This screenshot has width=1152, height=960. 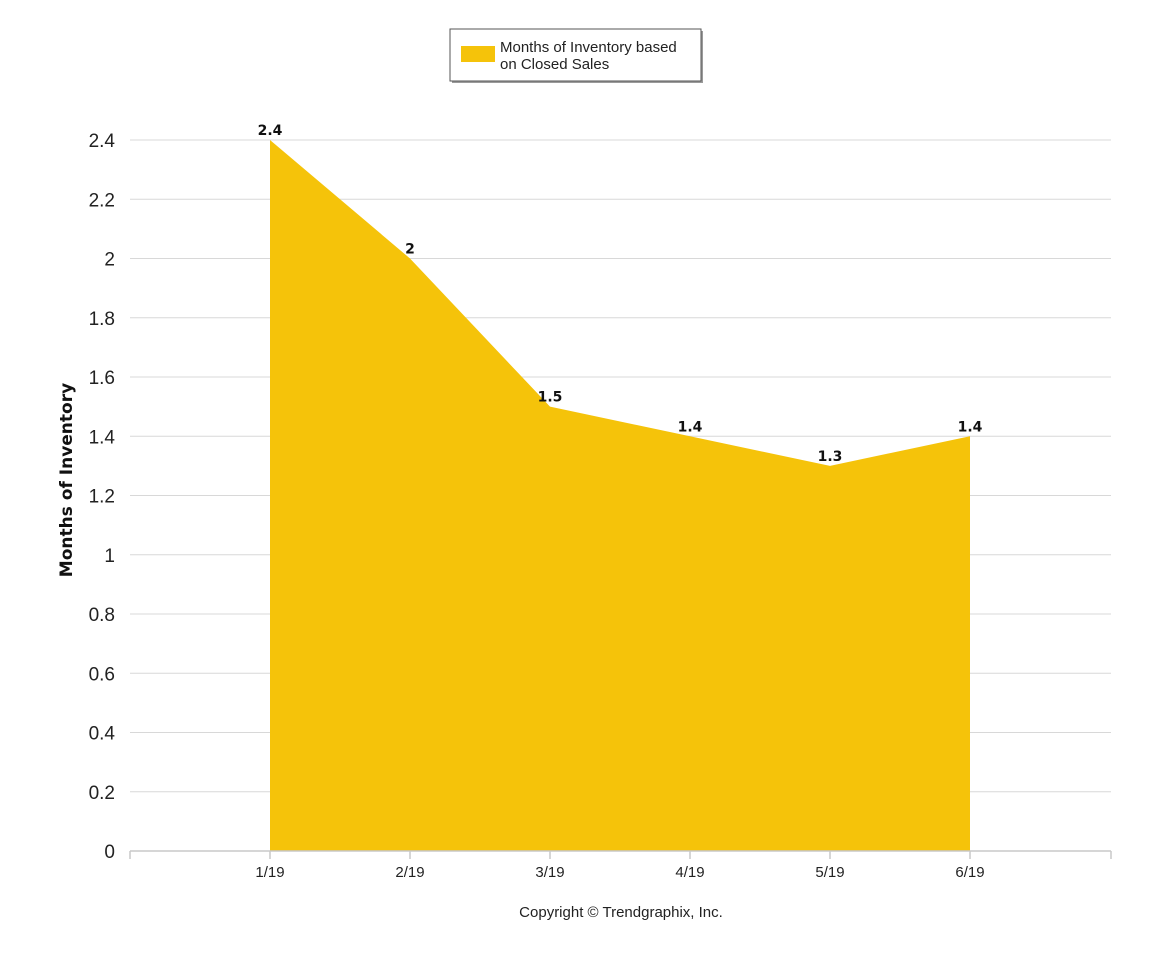 I want to click on y-tick-label: 1.6, so click(x=102, y=378).